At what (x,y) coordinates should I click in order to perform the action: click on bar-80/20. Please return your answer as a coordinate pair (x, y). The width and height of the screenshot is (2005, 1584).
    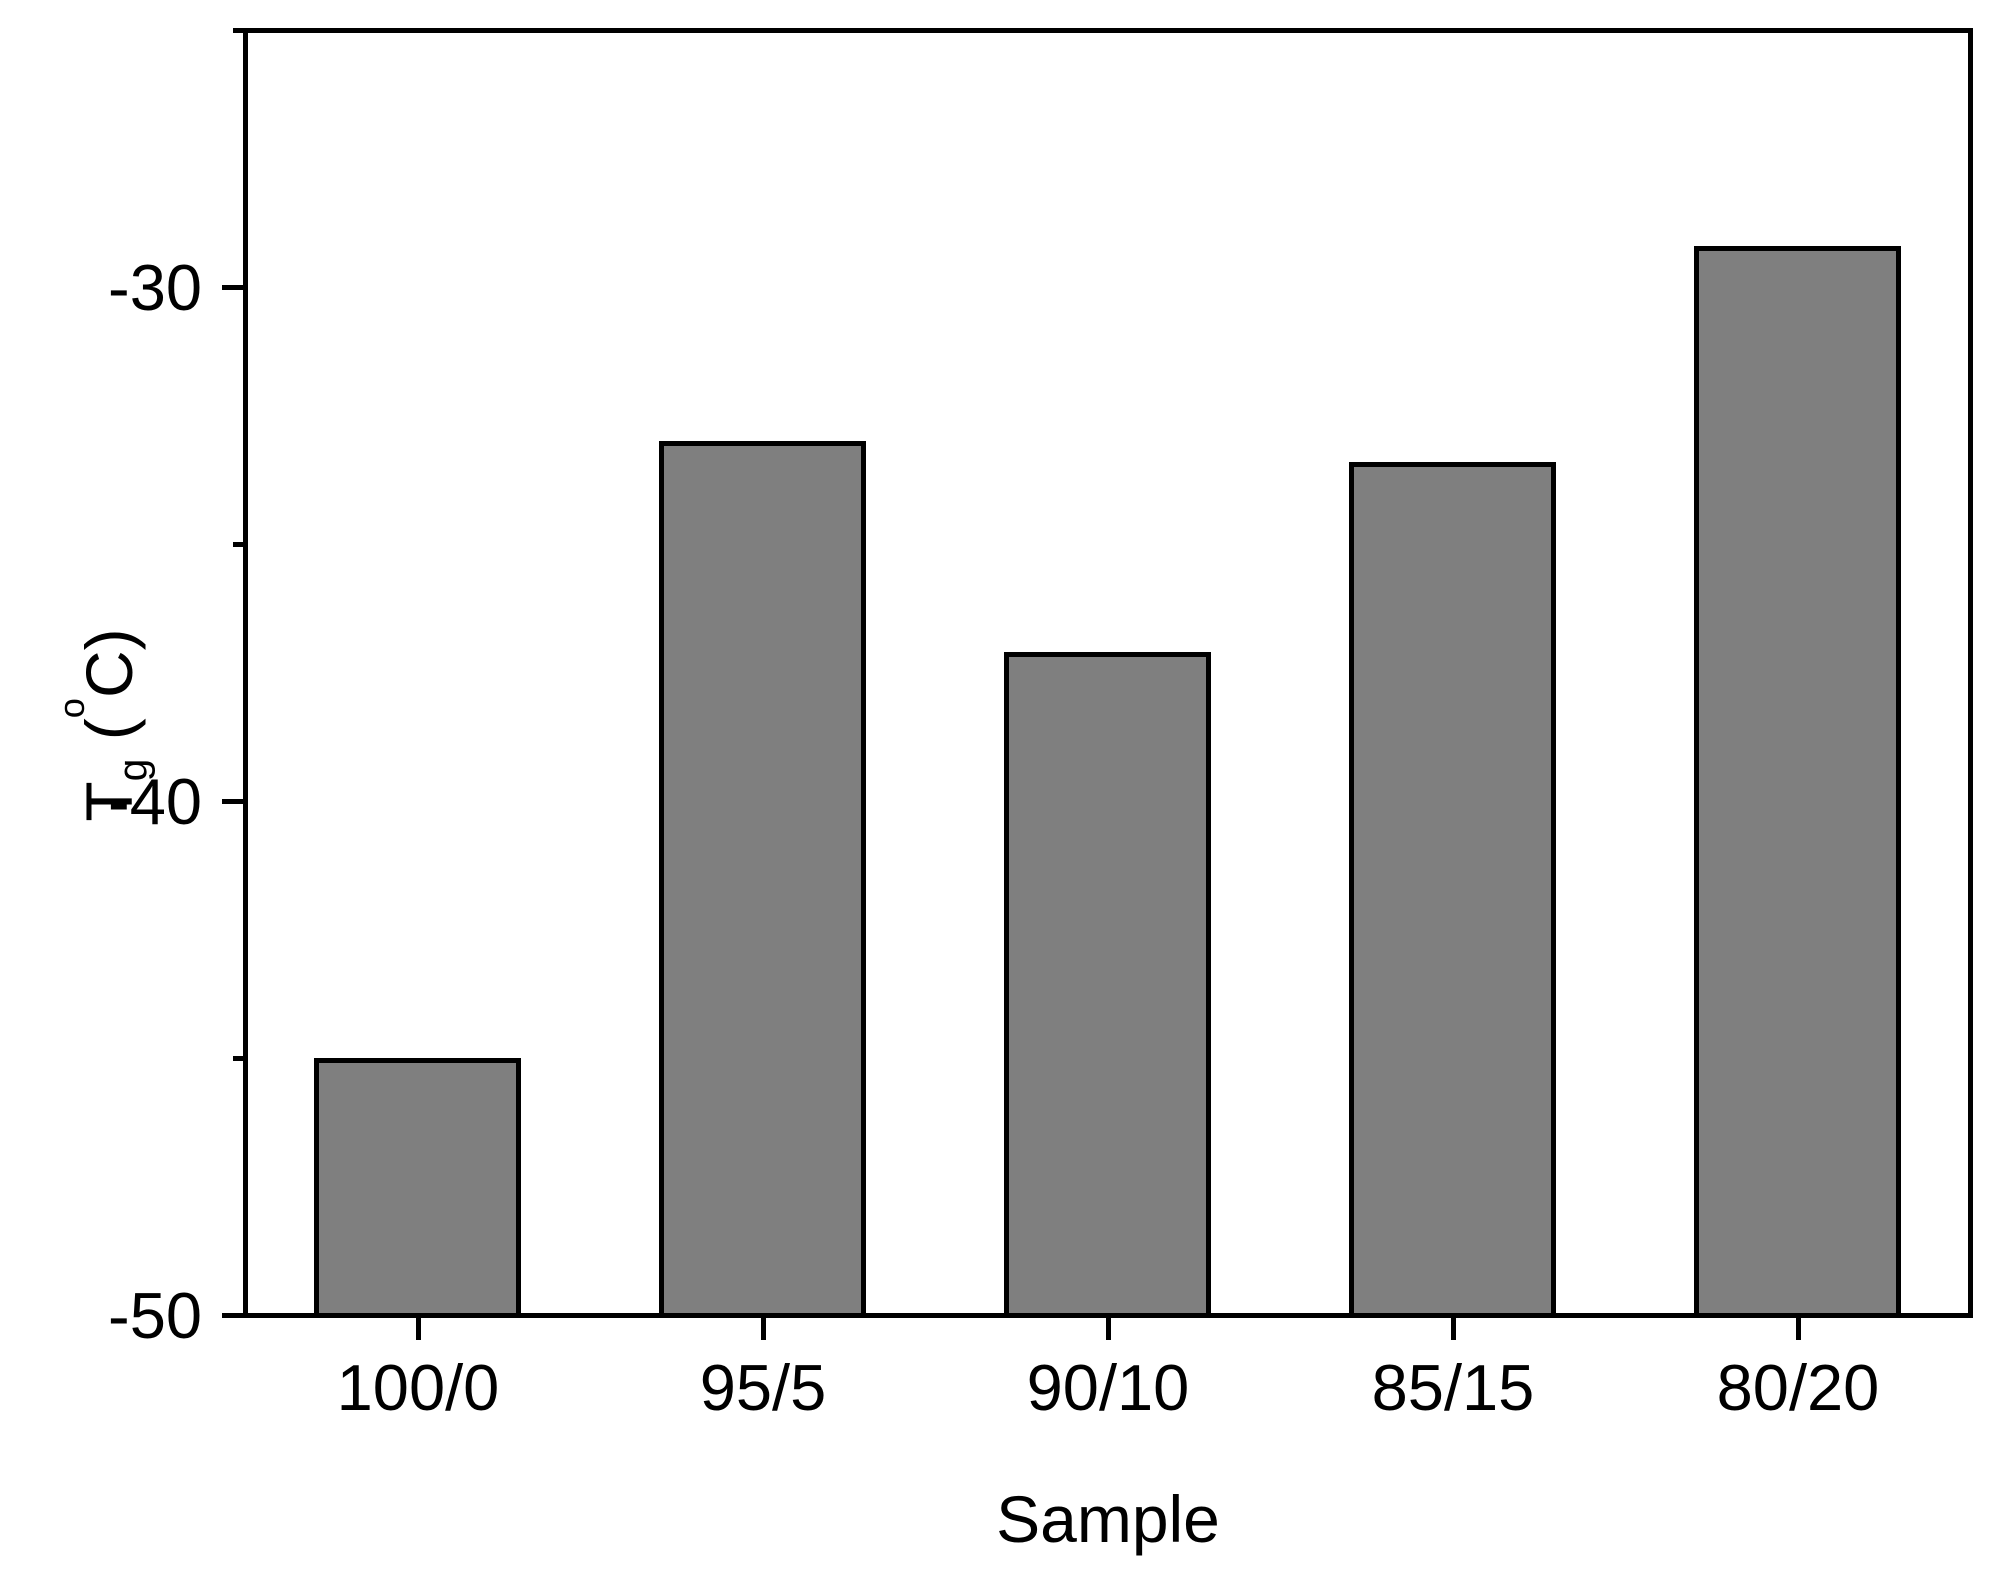
    Looking at the image, I should click on (1797, 780).